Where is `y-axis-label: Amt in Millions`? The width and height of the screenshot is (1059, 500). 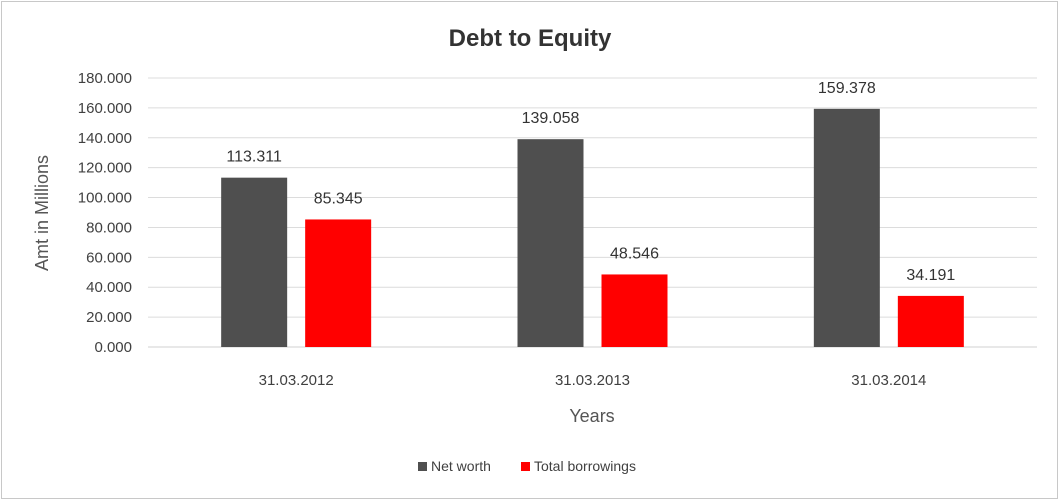
y-axis-label: Amt in Millions is located at coordinates (42, 213).